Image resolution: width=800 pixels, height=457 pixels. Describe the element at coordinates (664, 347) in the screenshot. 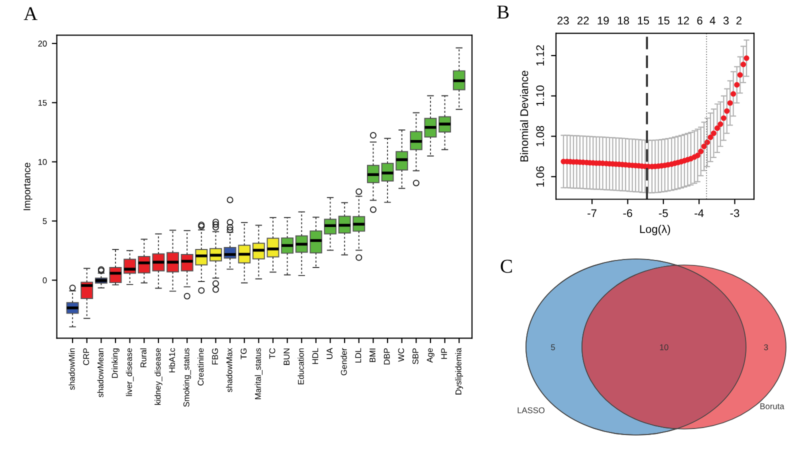

I see `text: 10` at that location.